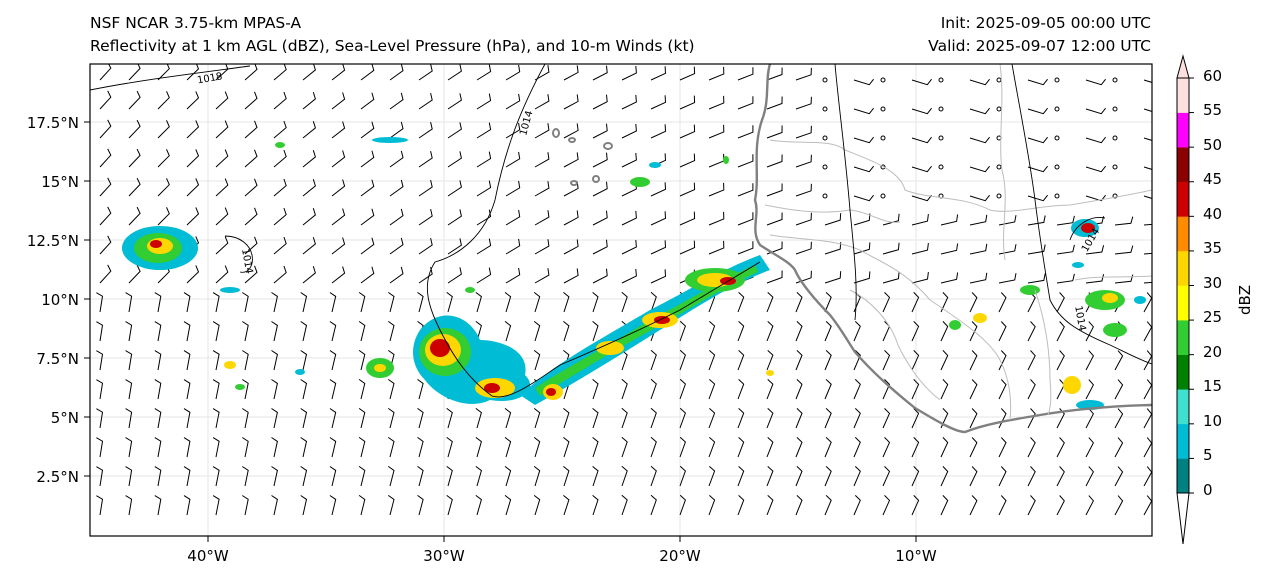 This screenshot has width=1268, height=580. I want to click on lat-tick-label: 12.5°N, so click(53, 241).